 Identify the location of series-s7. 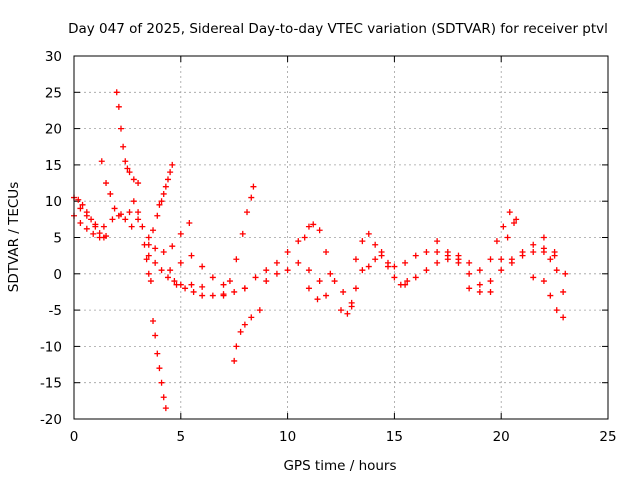
(160, 201).